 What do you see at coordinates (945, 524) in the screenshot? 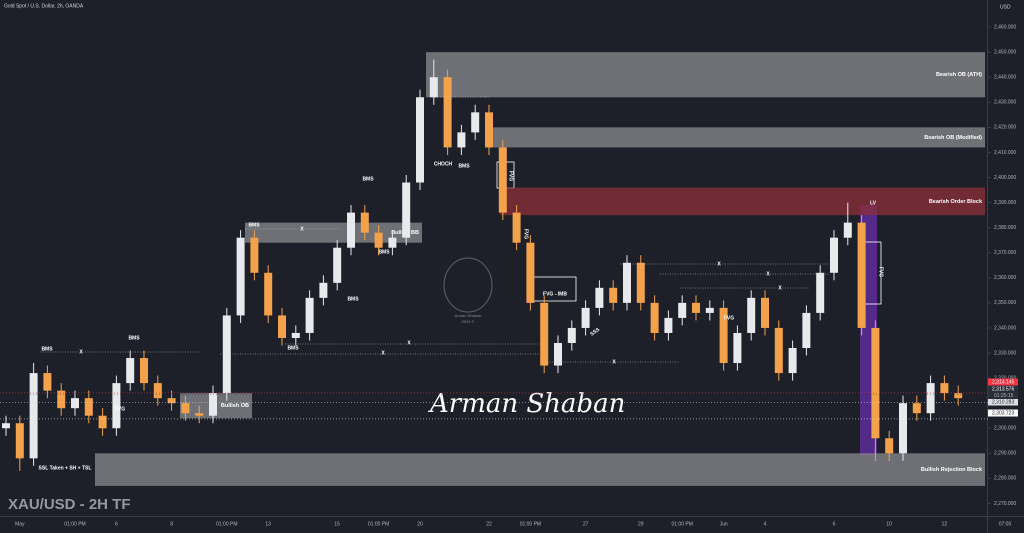
I see `x-tick-label: 12` at bounding box center [945, 524].